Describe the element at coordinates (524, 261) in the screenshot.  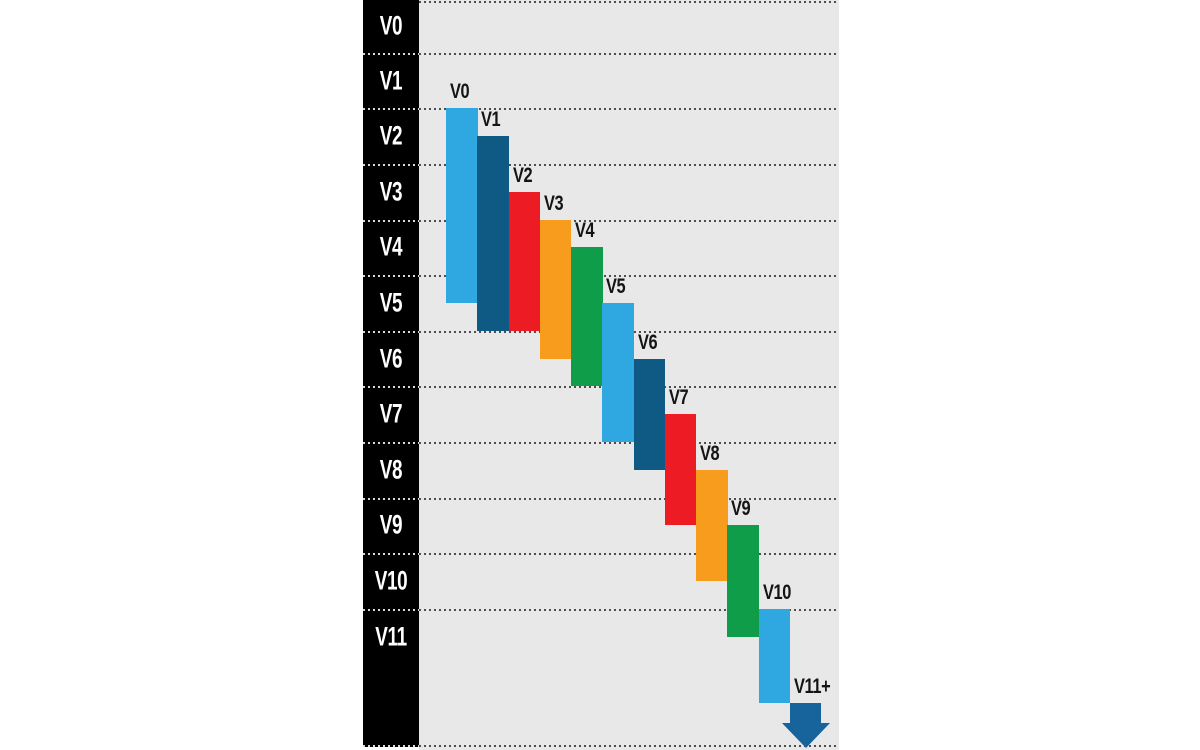
I see `grade-bar-v2` at that location.